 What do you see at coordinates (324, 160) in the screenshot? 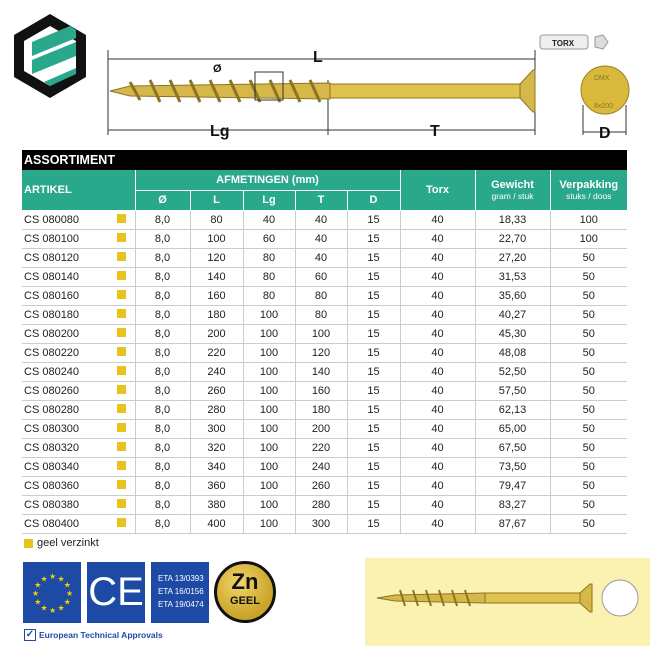
I see `table-title: ASSORTIMENT` at bounding box center [324, 160].